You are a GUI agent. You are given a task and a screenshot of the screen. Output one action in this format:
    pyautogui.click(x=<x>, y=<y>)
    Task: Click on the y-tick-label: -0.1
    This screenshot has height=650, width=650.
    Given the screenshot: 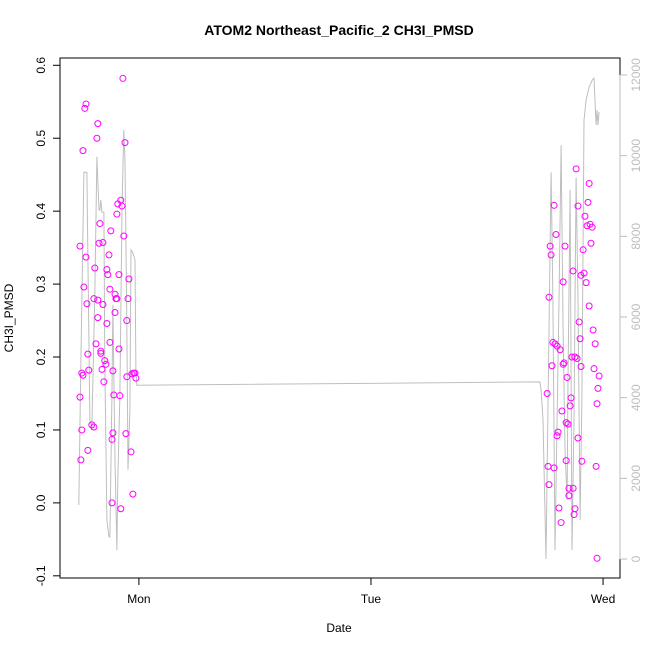 What is the action you would take?
    pyautogui.click(x=41, y=575)
    